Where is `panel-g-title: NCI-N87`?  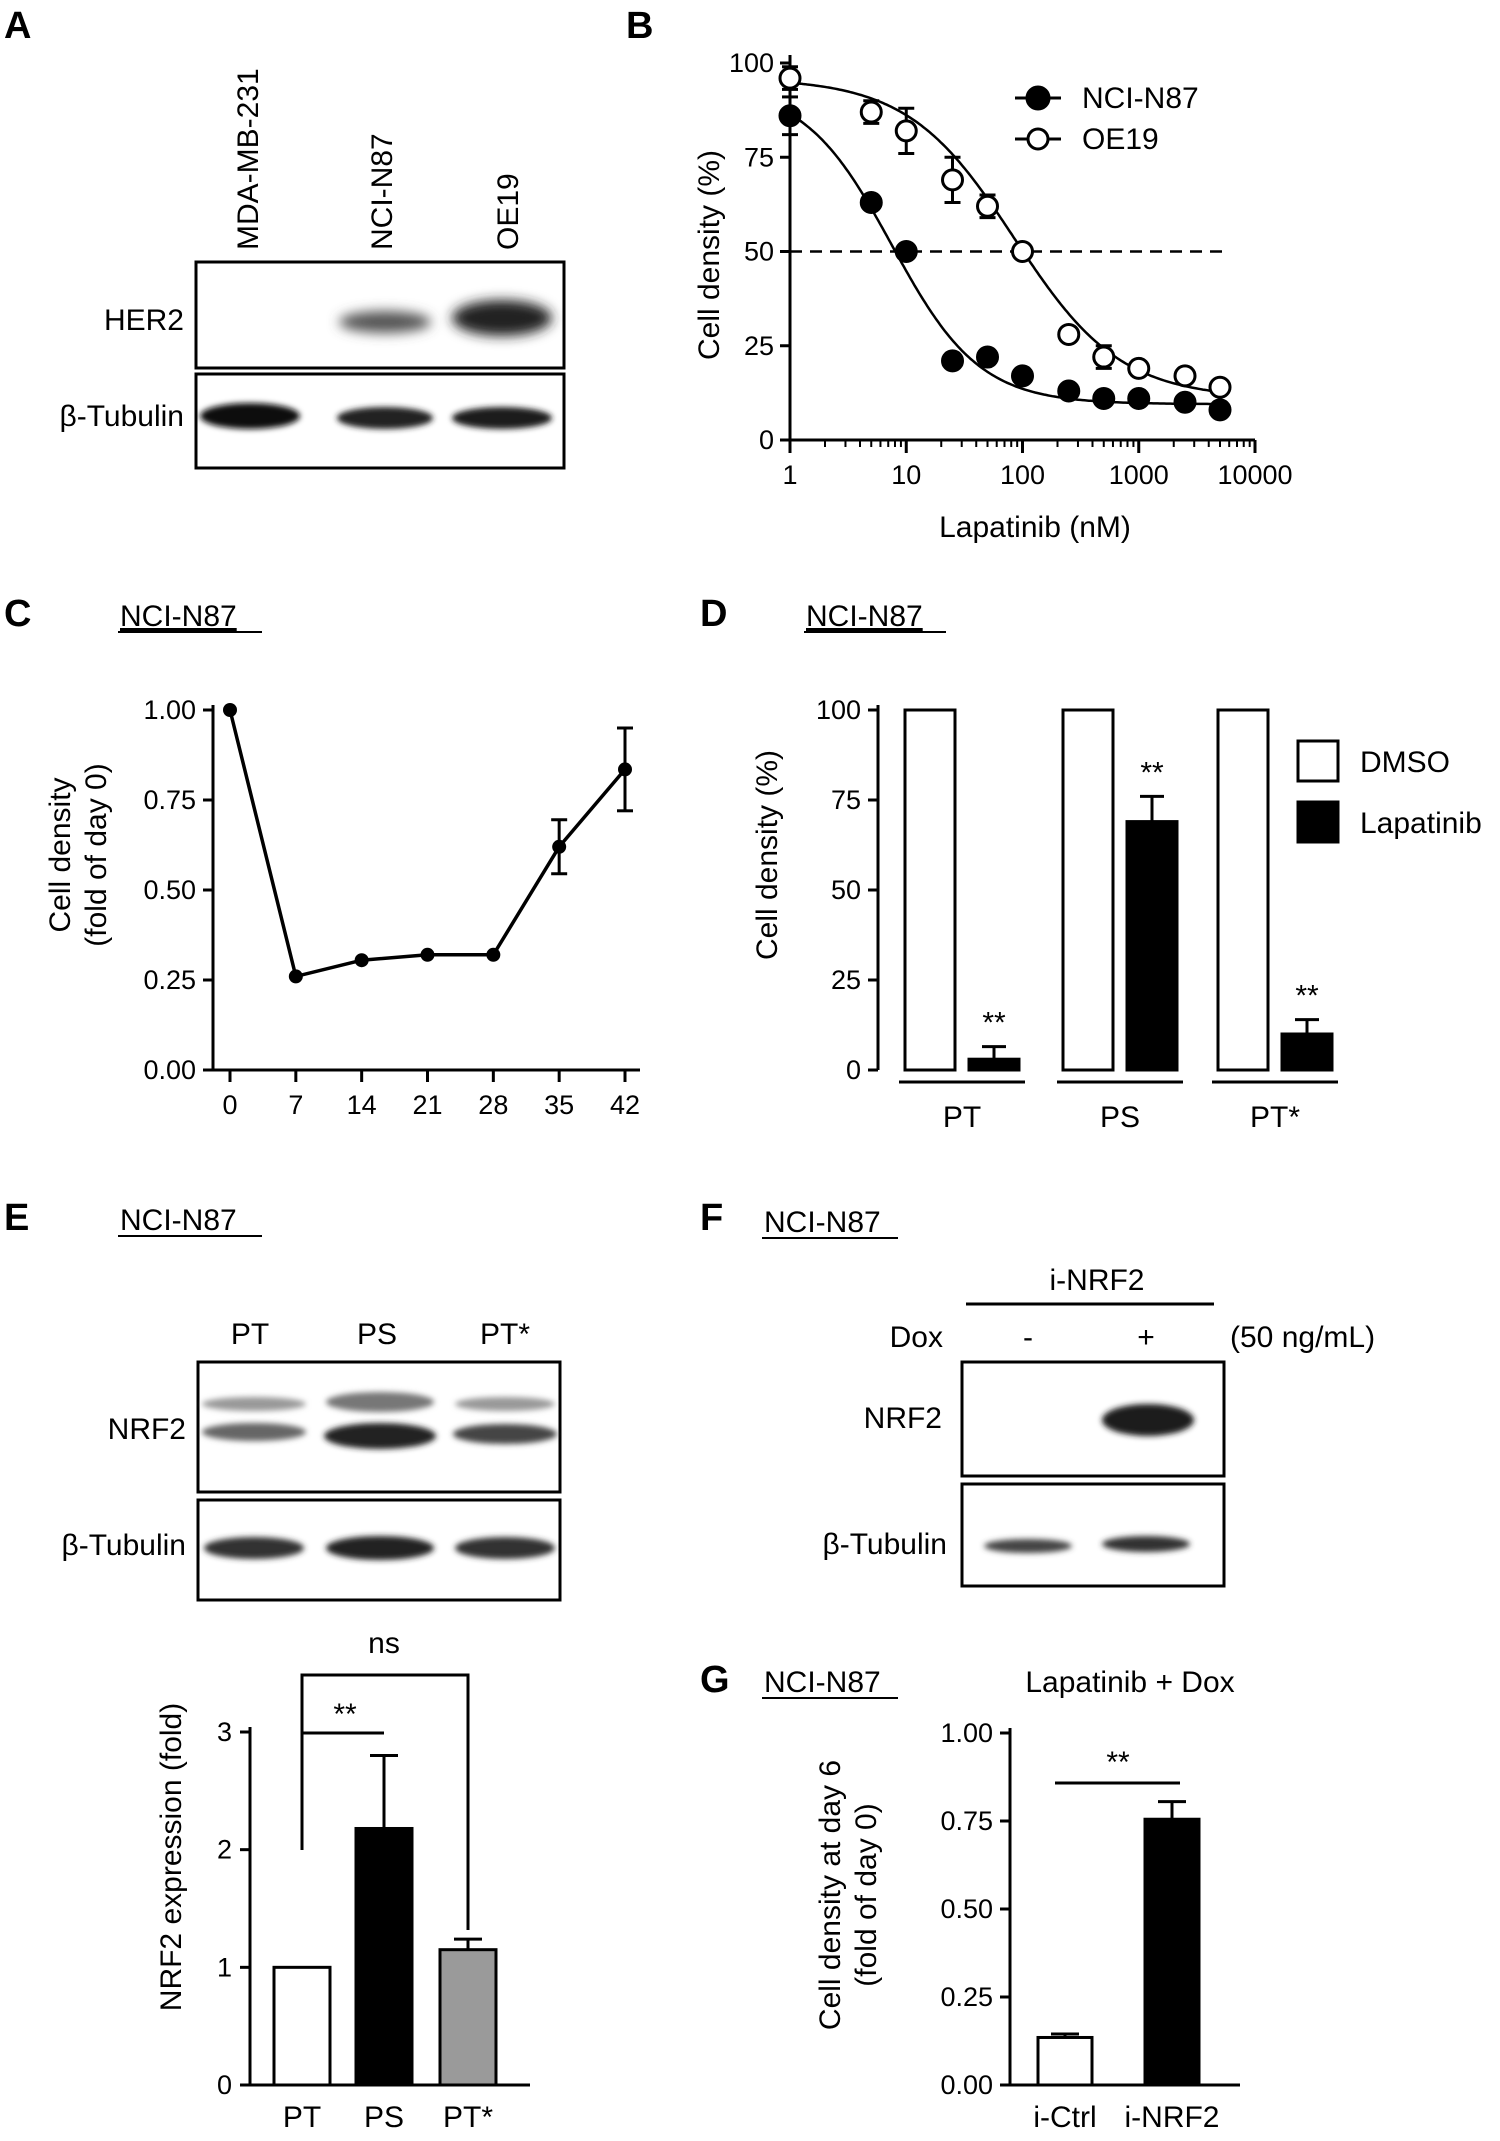
panel-g-title: NCI-N87 is located at coordinates (822, 1682).